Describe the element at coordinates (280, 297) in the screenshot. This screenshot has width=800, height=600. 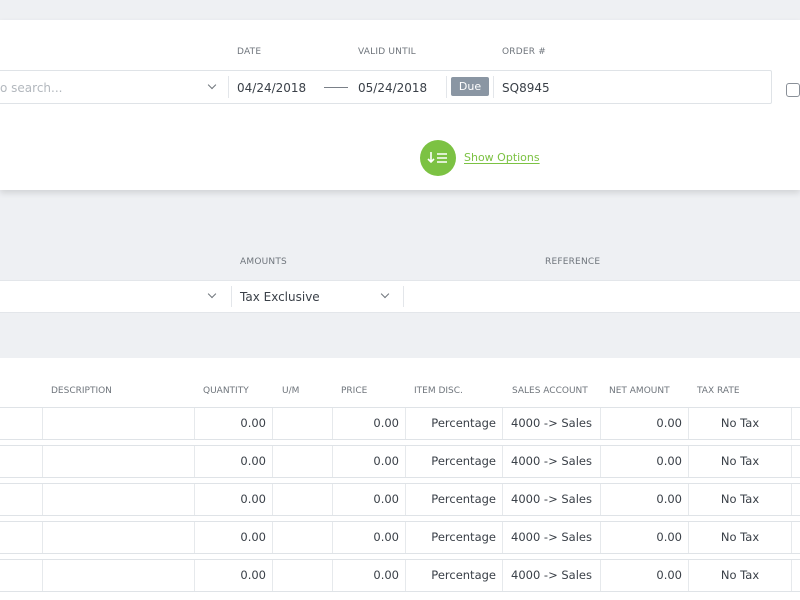
I see `amounts-value: Tax Exclusive` at that location.